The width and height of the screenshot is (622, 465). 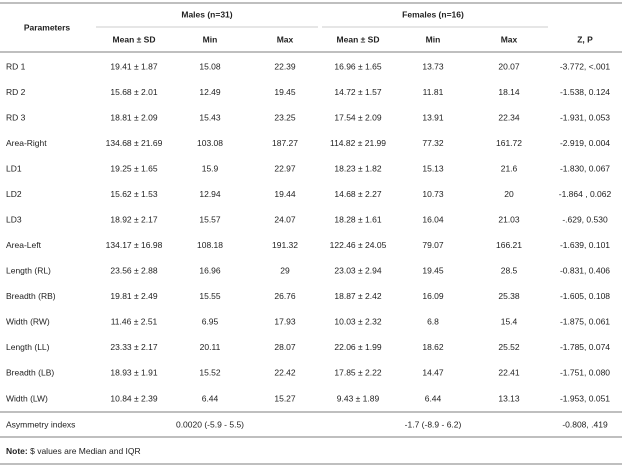 I want to click on row-label: Width (LW), so click(x=27, y=398).